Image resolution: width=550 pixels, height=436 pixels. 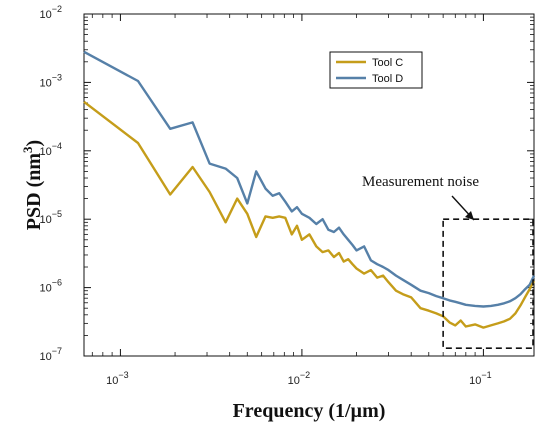 What do you see at coordinates (123, 375) in the screenshot?
I see `x-tick-exp: −3` at bounding box center [123, 375].